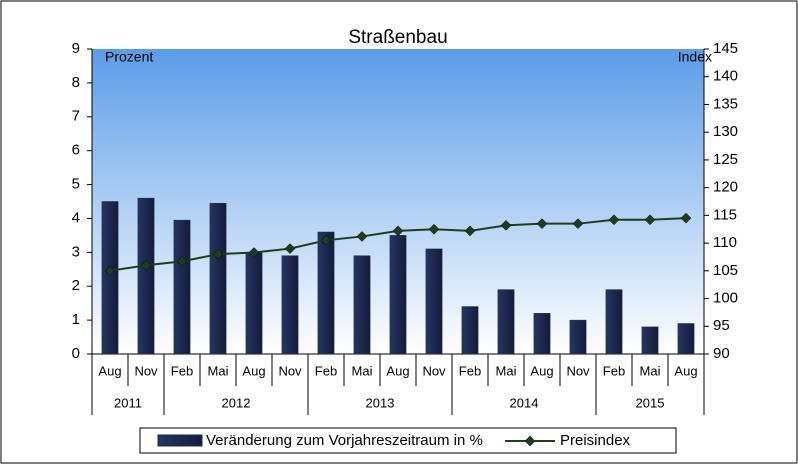  Describe the element at coordinates (76, 184) in the screenshot. I see `y-tick-label: 5` at that location.